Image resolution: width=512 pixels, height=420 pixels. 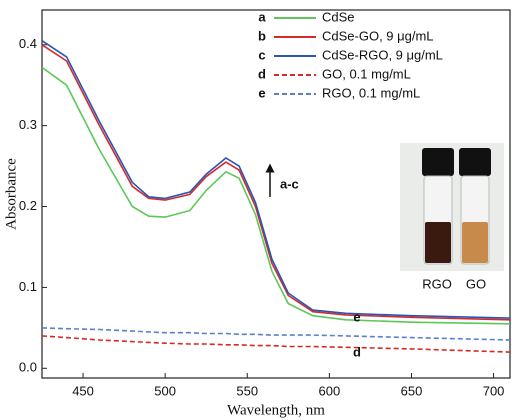 I want to click on x-tick-label: 700, so click(x=494, y=390).